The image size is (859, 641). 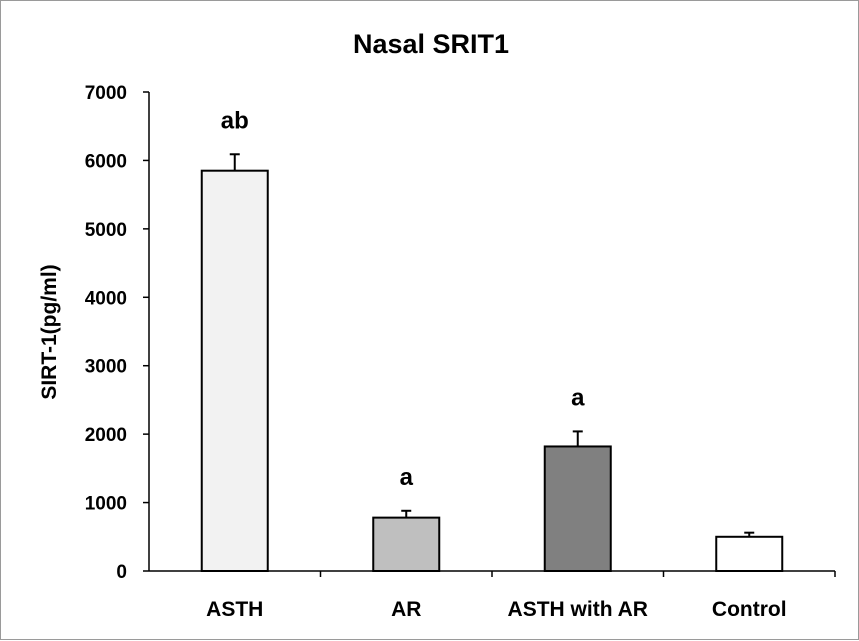 What do you see at coordinates (106, 230) in the screenshot?
I see `y-tick-label: 5000` at bounding box center [106, 230].